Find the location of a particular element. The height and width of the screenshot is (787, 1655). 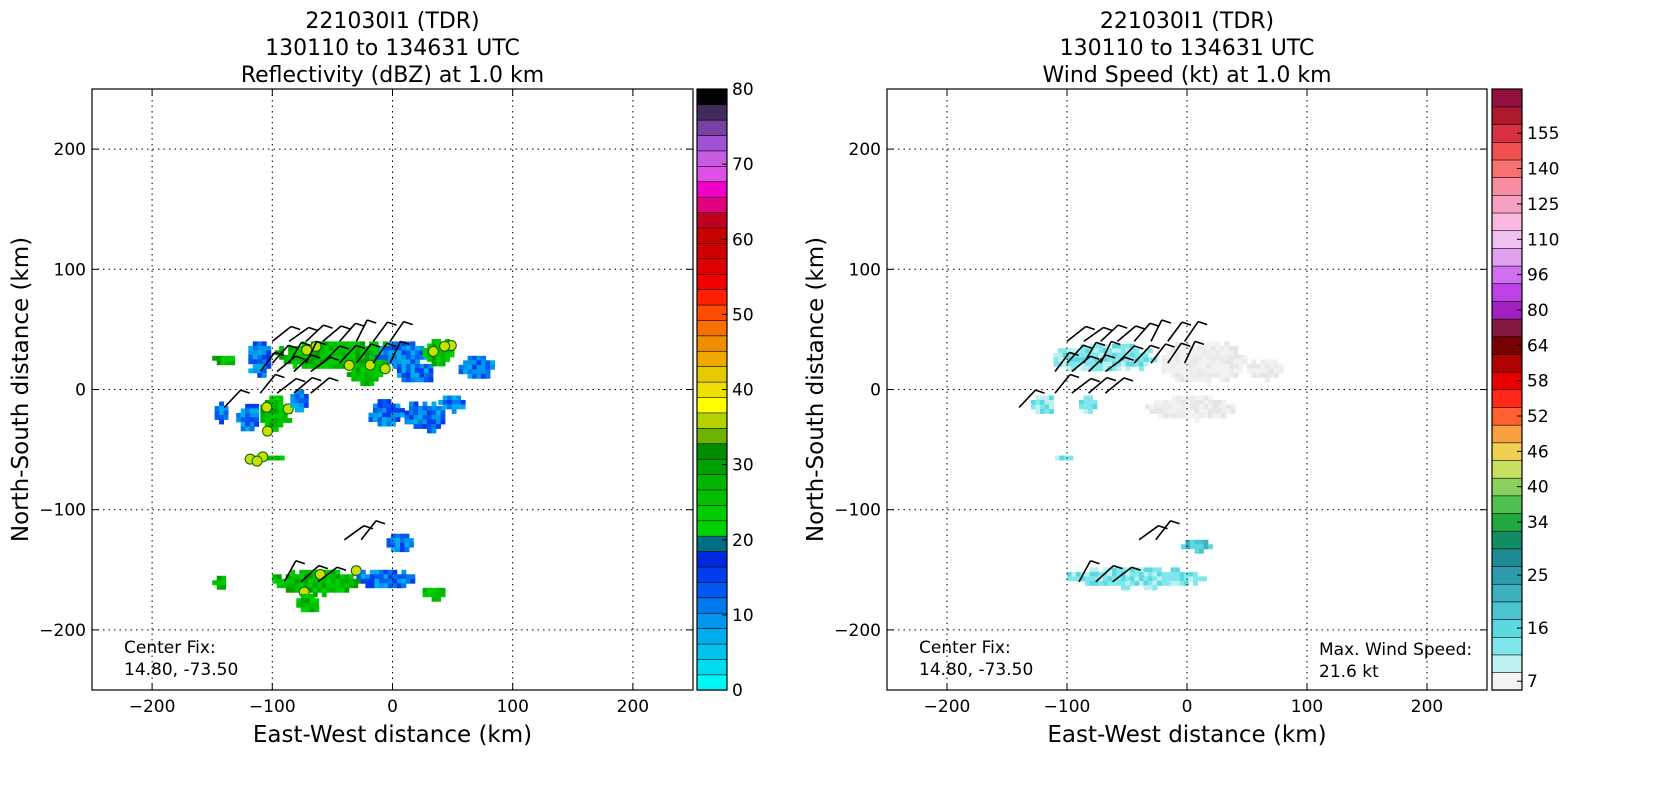

x-tick-label: 100 is located at coordinates (1307, 707).